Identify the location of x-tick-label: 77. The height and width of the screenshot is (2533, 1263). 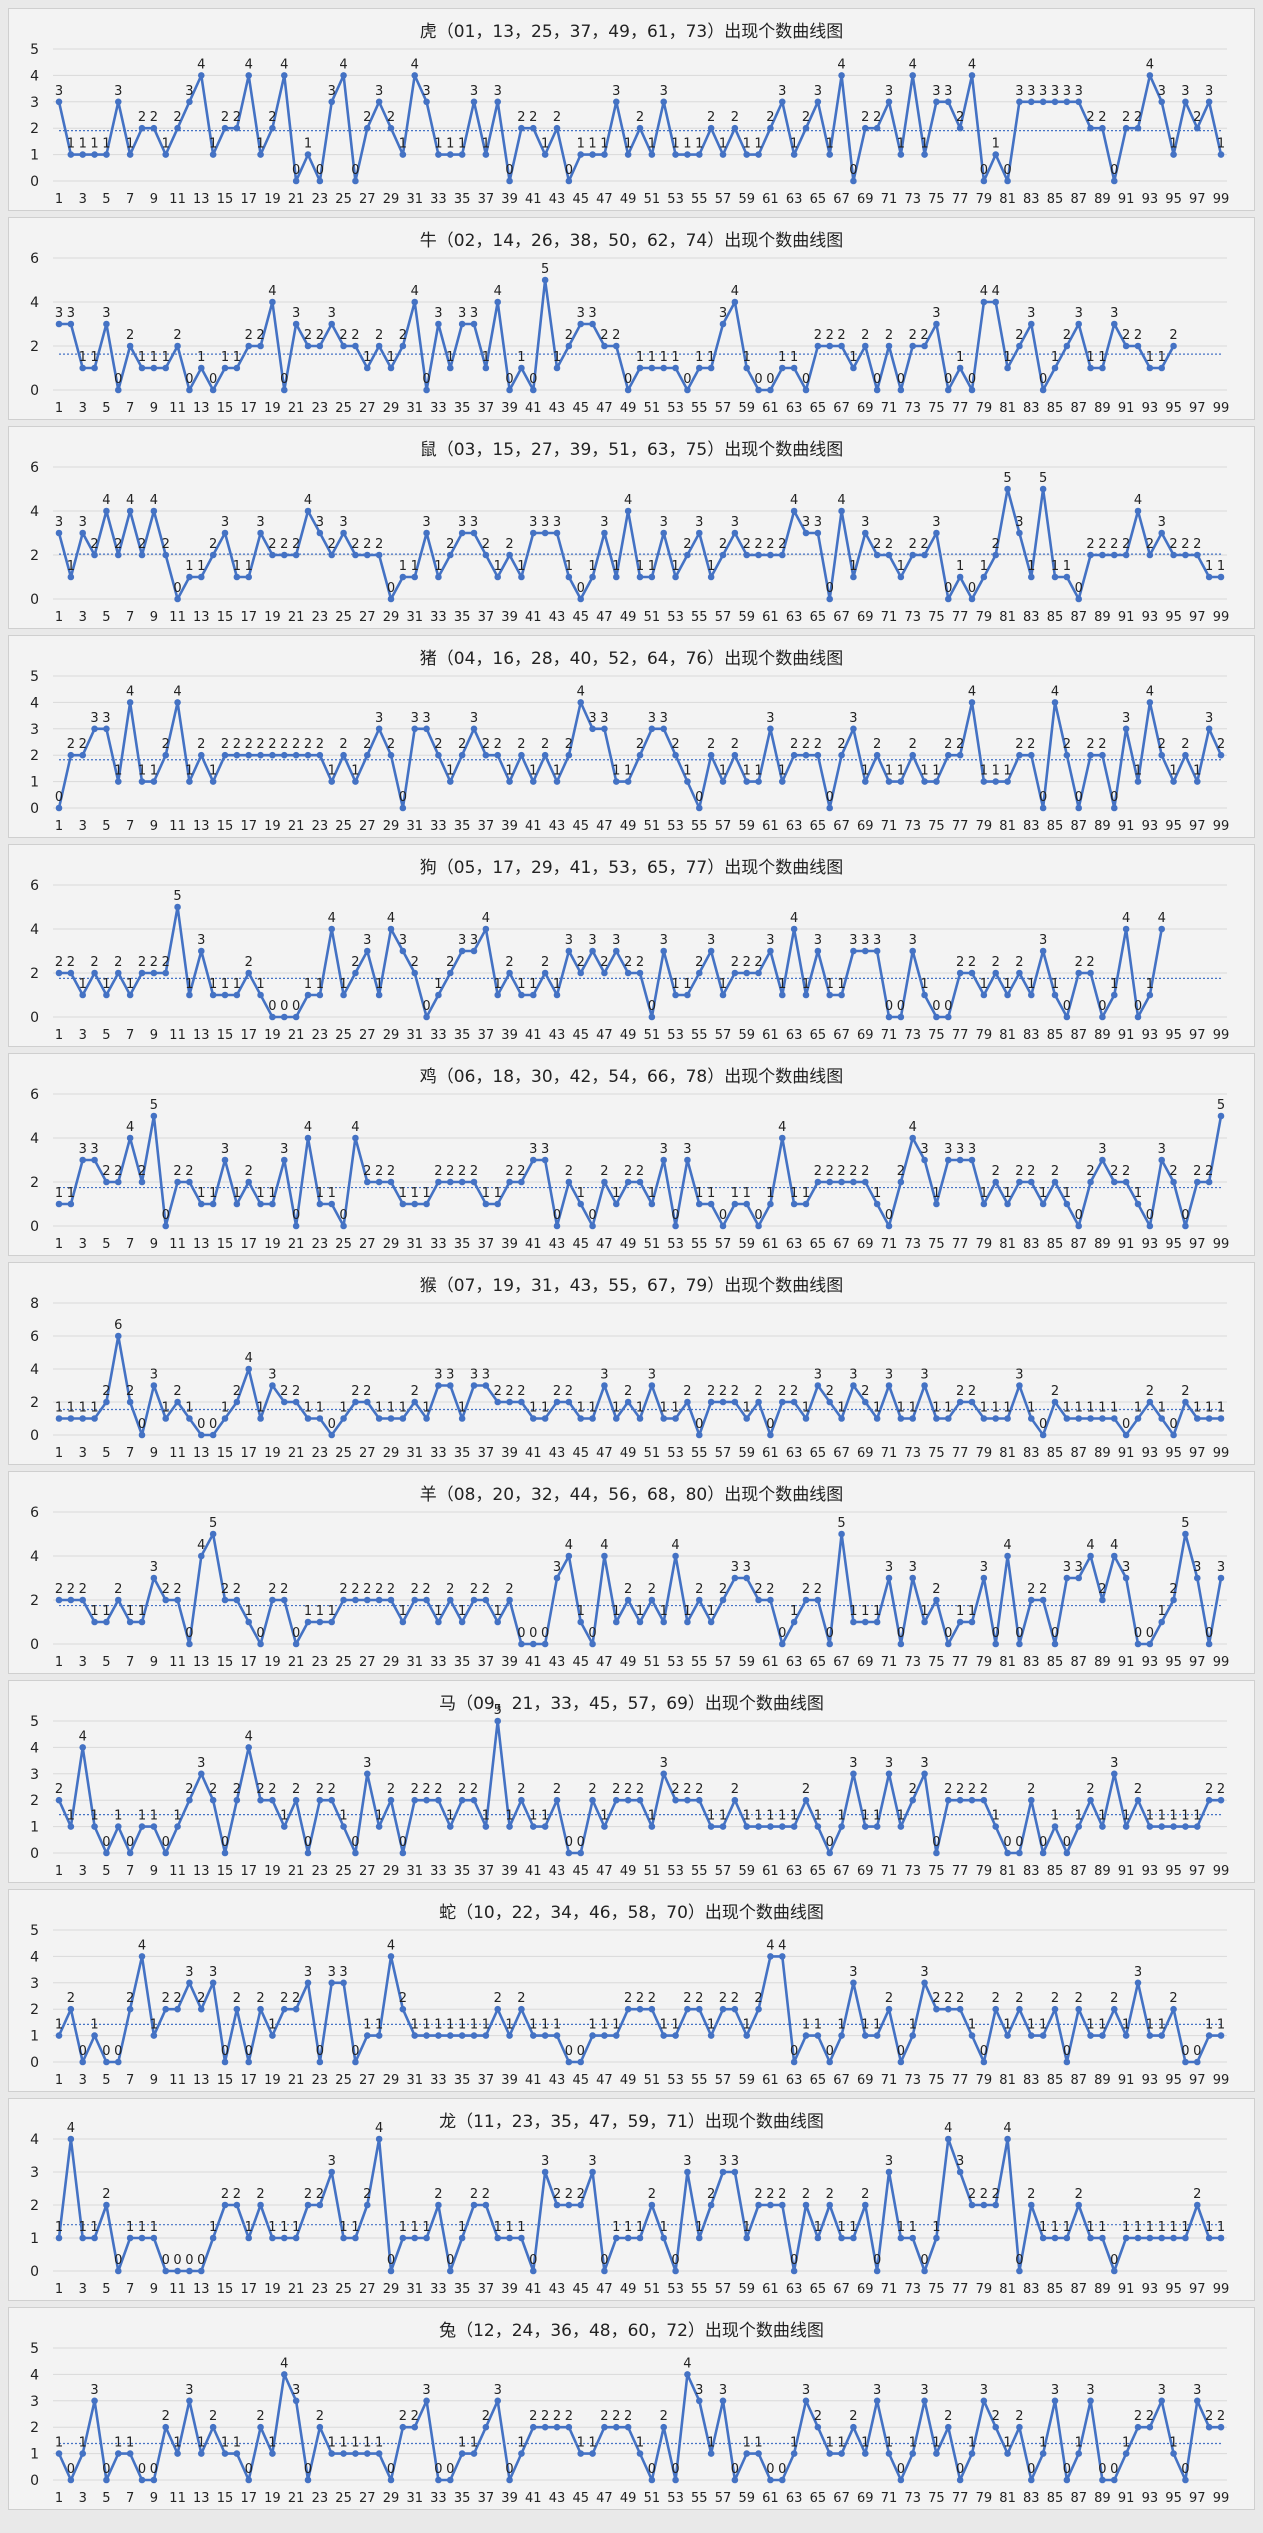
(960, 2080).